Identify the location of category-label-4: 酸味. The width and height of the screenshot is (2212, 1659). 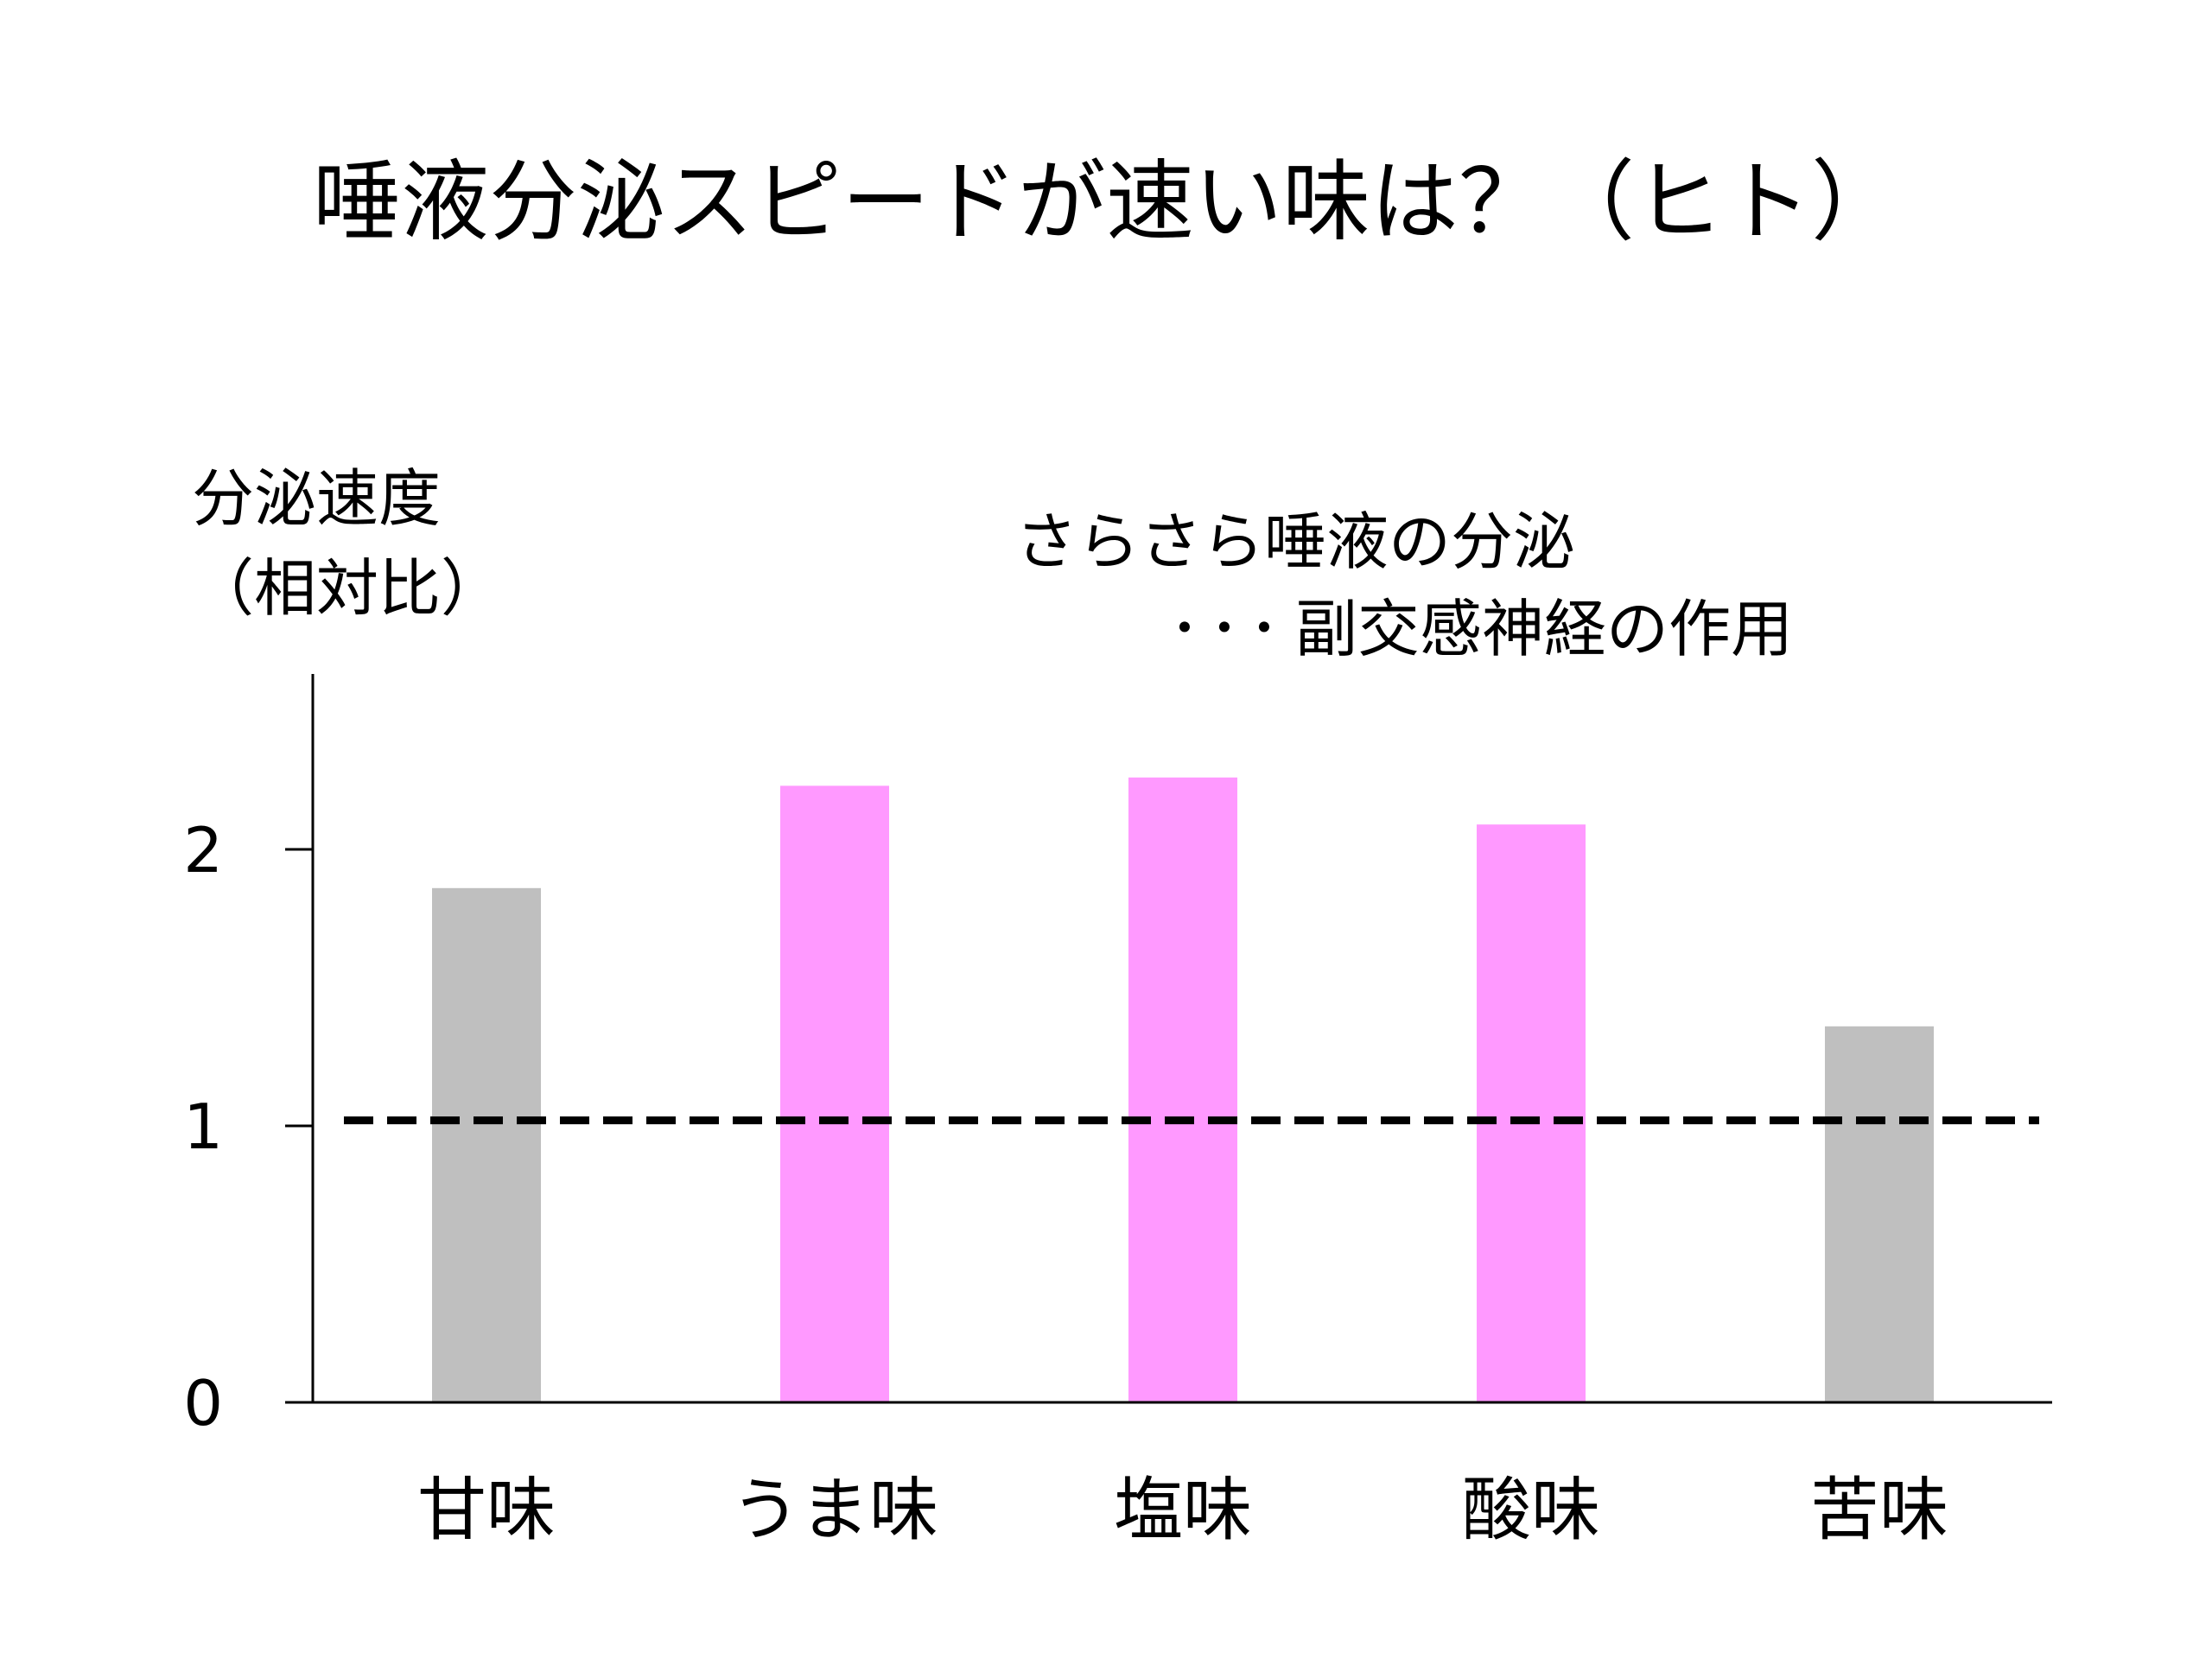
(1531, 1510).